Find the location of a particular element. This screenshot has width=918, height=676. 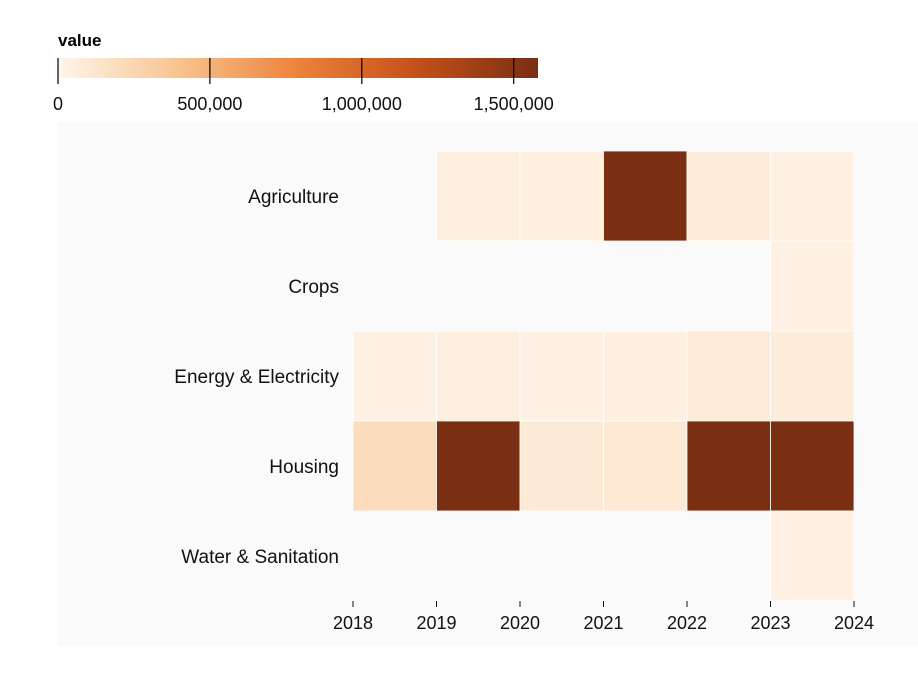

legend-tick-label: 1,000,000 is located at coordinates (362, 104).